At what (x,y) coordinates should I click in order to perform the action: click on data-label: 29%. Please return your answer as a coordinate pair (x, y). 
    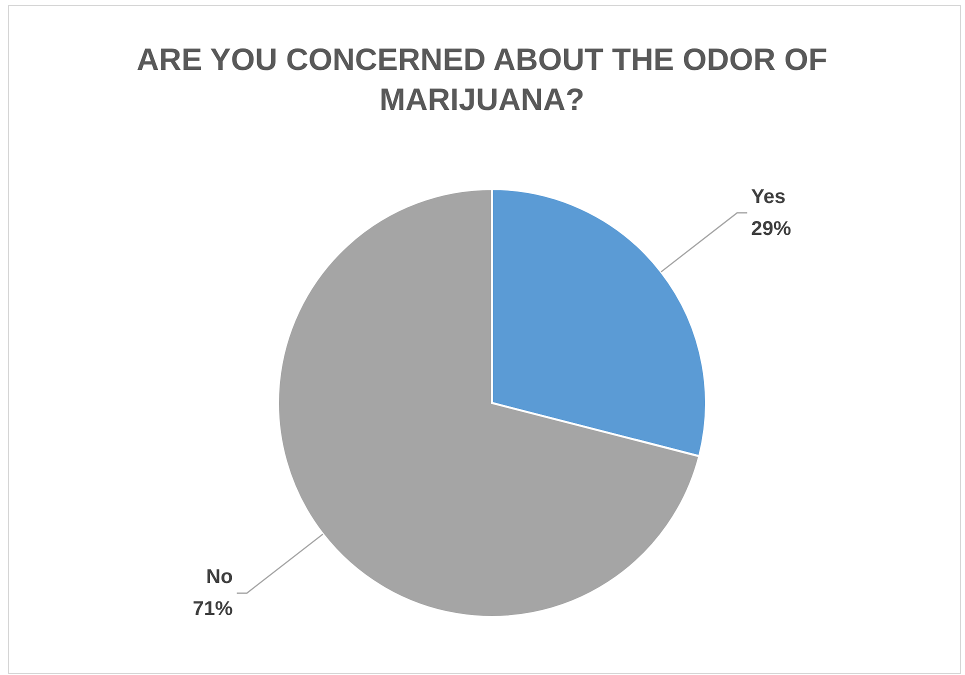
    Looking at the image, I should click on (771, 229).